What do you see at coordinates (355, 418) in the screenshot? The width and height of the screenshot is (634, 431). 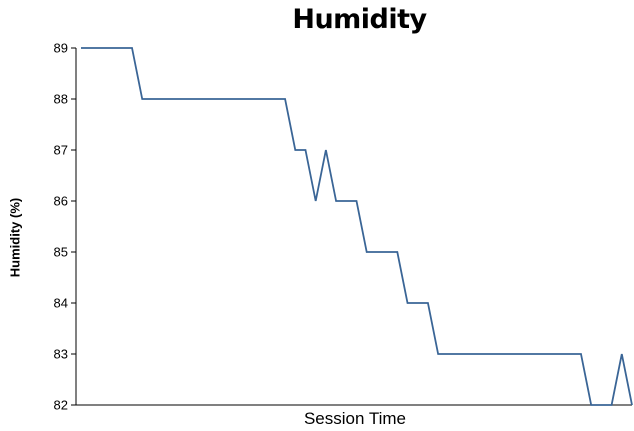 I see `x-axis-label: Session Time` at bounding box center [355, 418].